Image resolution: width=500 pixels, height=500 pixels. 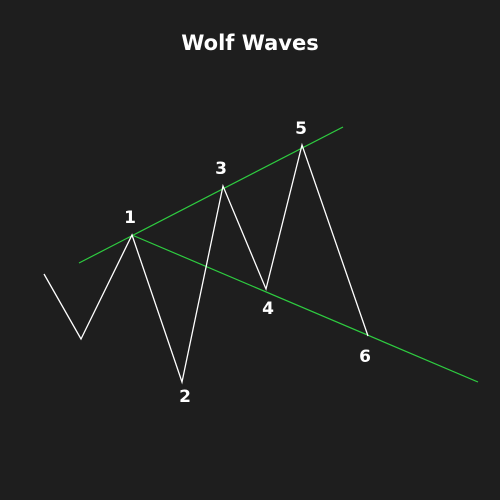 What do you see at coordinates (268, 309) in the screenshot?
I see `point-label-4: 4` at bounding box center [268, 309].